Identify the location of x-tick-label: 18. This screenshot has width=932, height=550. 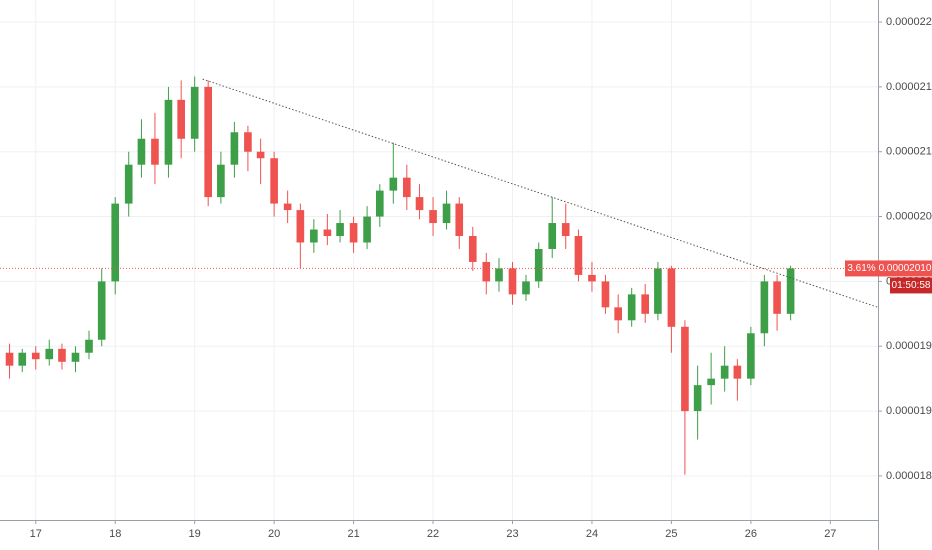
(115, 534).